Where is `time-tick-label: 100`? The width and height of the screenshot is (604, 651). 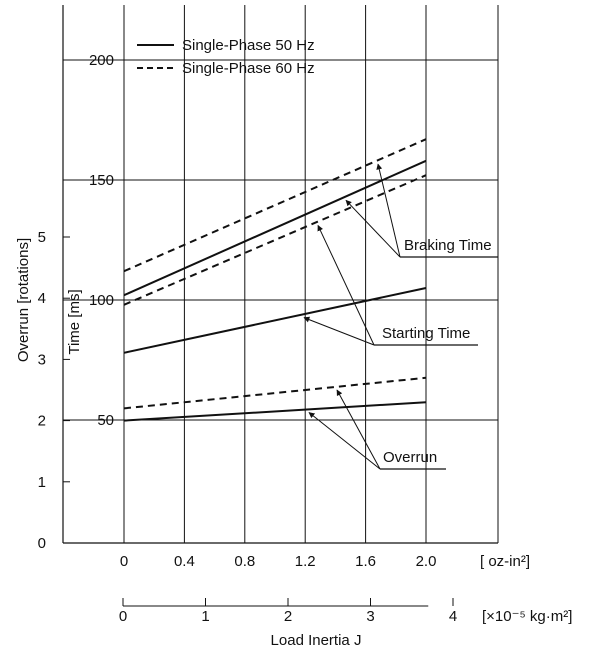
time-tick-label: 100 is located at coordinates (101, 300).